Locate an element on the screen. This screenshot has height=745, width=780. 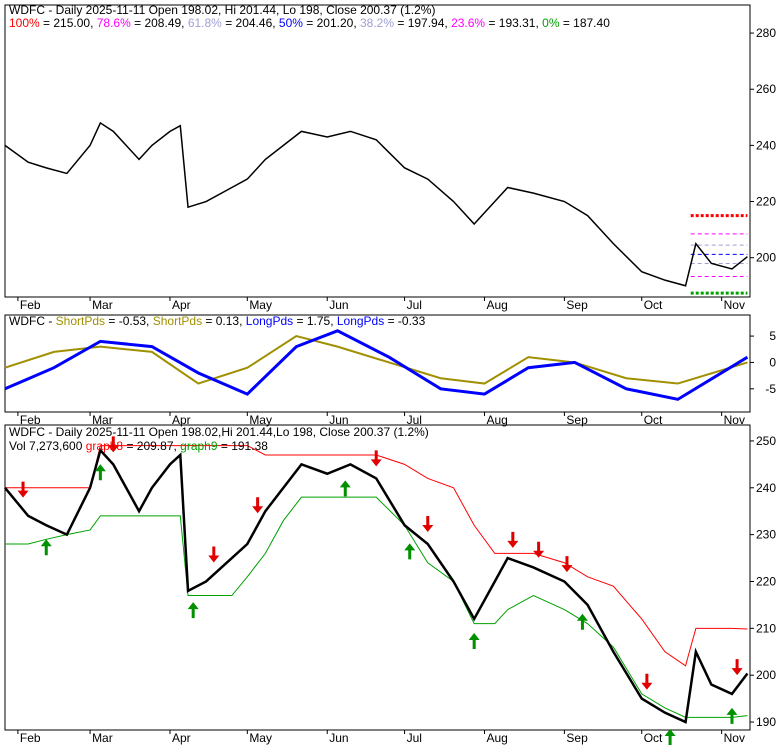
y-tick-label: 280 is located at coordinates (766, 33).